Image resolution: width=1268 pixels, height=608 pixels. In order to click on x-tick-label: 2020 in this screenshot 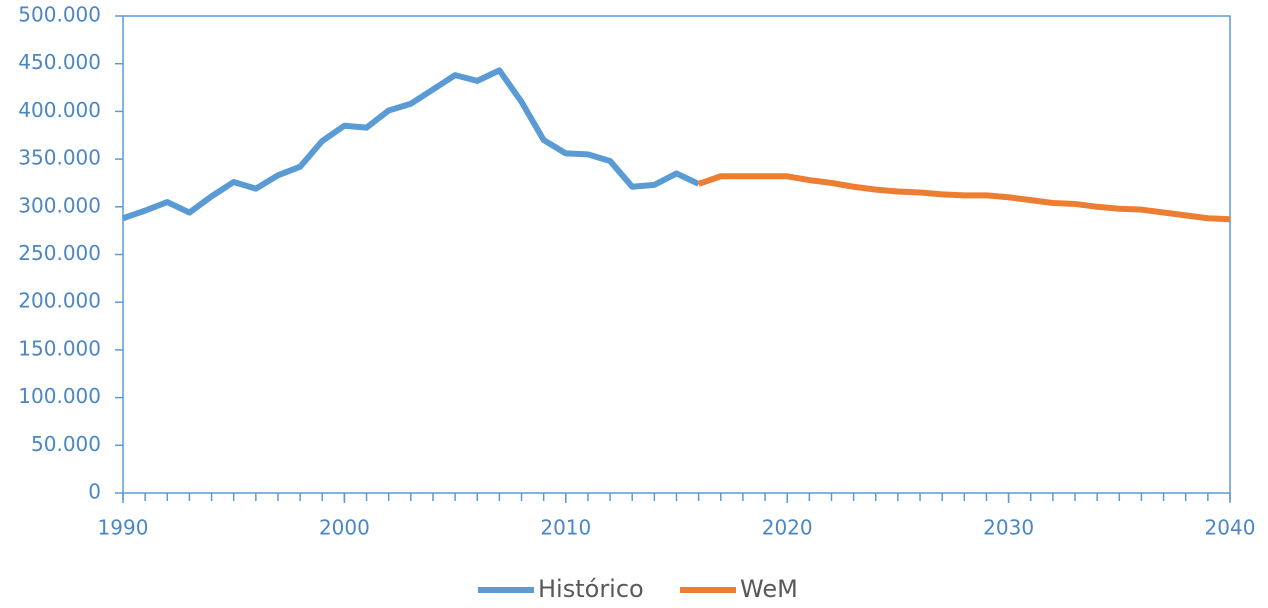, I will do `click(787, 528)`.